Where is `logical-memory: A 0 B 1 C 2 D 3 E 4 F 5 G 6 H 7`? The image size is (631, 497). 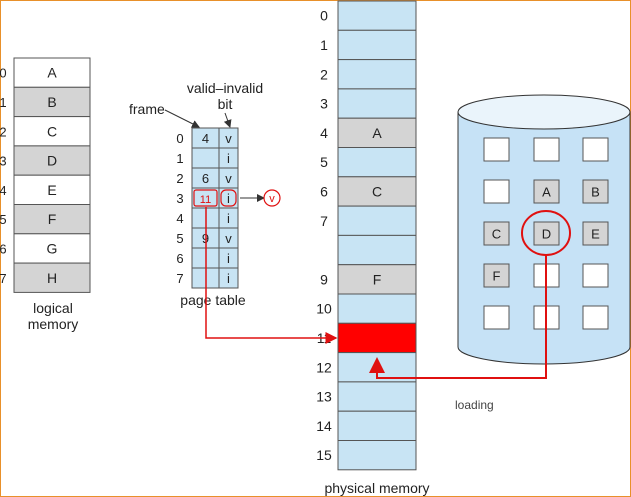
logical-memory: A 0 B 1 C 2 D 3 E 4 F 5 G 6 H 7 is located at coordinates (45, 175).